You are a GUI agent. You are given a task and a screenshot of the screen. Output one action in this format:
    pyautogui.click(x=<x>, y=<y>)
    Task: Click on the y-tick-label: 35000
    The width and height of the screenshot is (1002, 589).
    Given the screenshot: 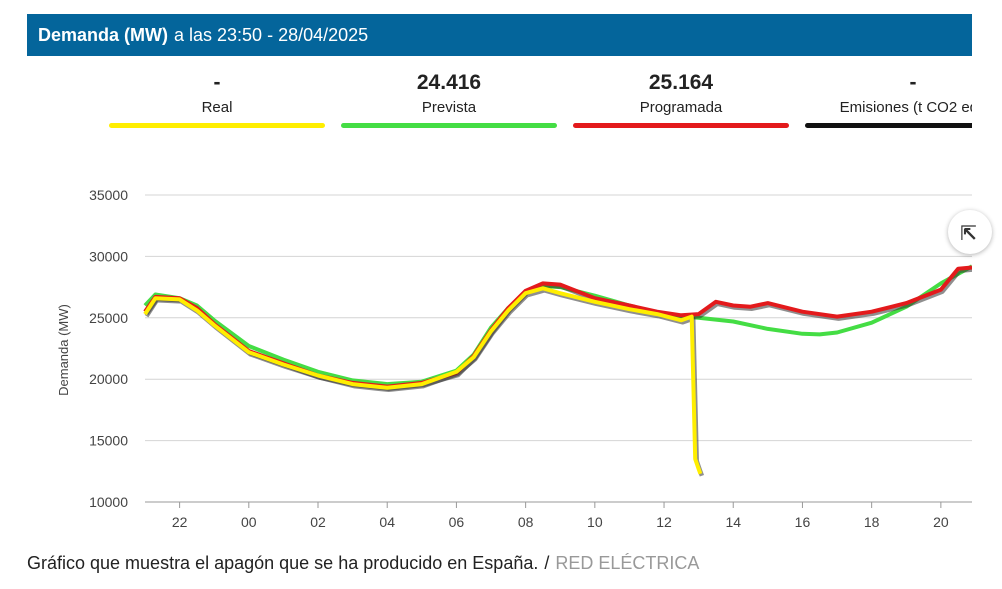 What is the action you would take?
    pyautogui.click(x=108, y=195)
    